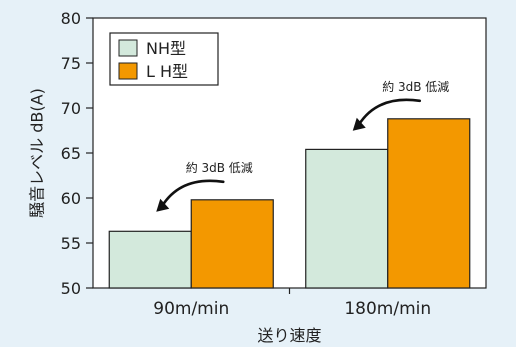  What do you see at coordinates (415, 86) in the screenshot?
I see `annotation-label-1: 約 3dB 低減` at bounding box center [415, 86].